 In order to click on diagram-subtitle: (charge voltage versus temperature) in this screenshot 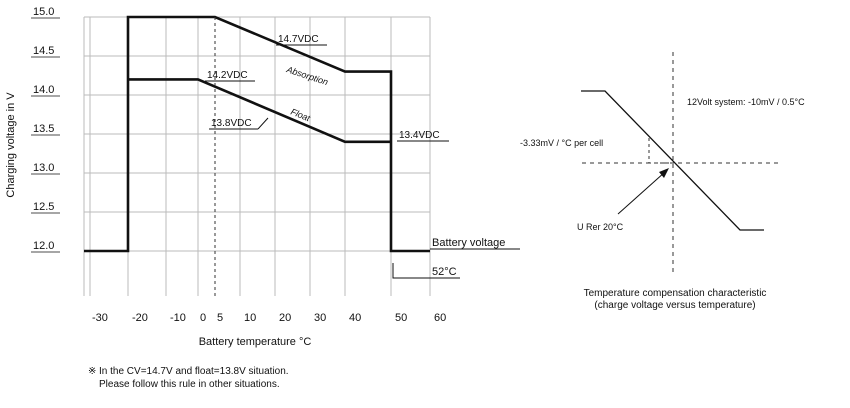, I will do `click(674, 305)`.